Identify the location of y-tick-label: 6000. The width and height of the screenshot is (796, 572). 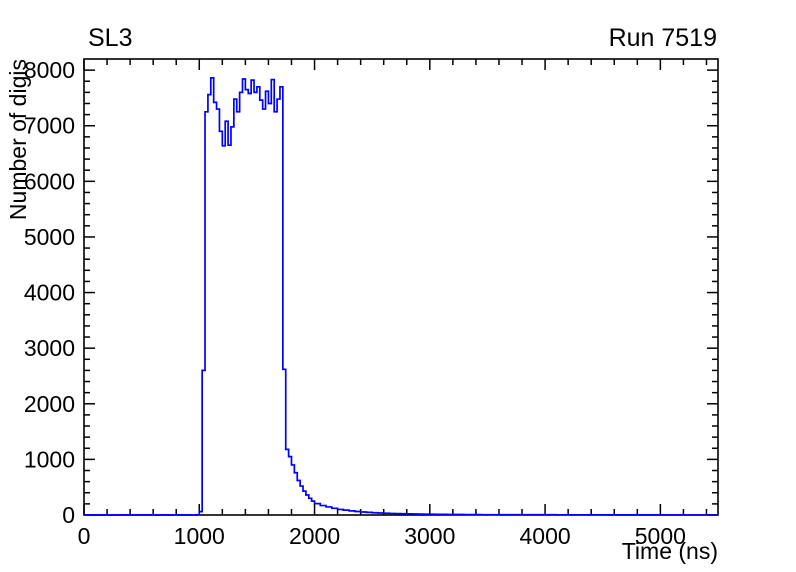
(49, 181).